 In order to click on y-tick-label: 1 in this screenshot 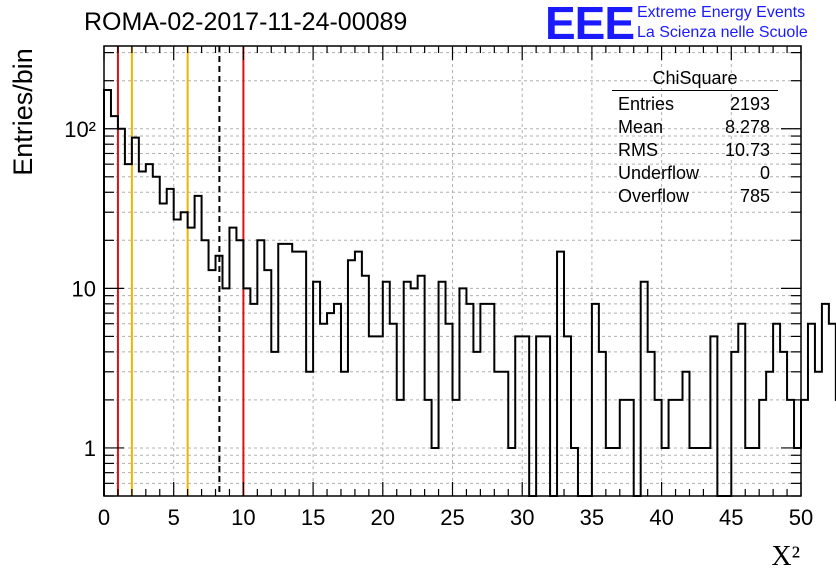, I will do `click(90, 448)`.